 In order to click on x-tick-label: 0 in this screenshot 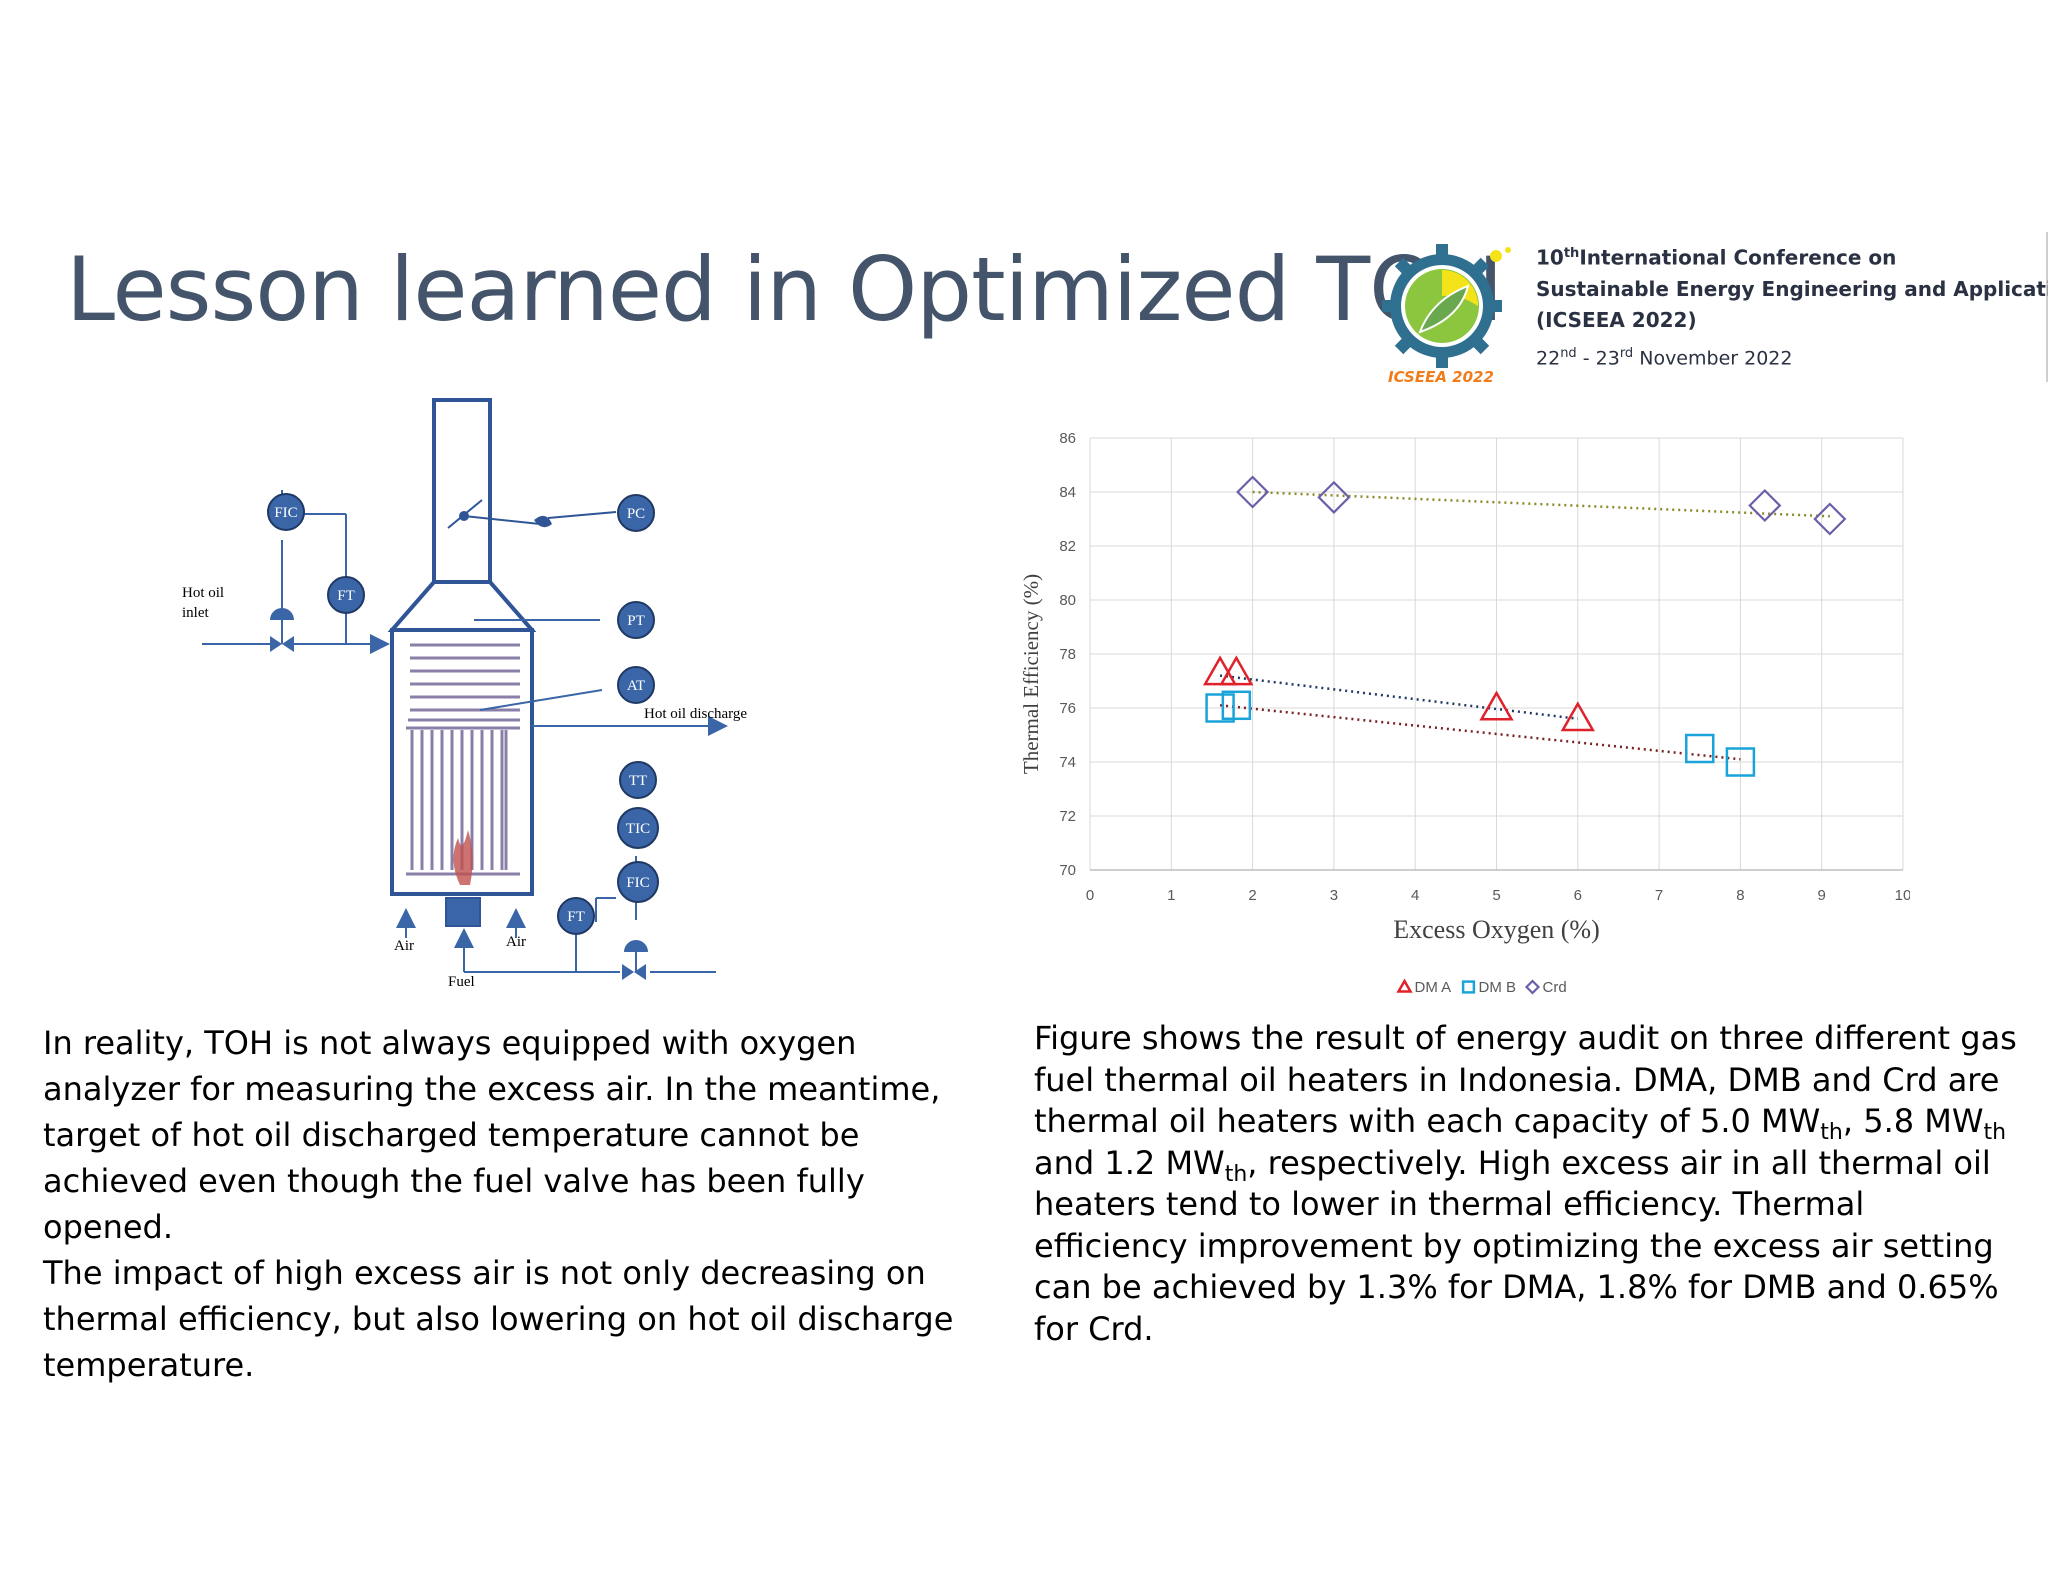, I will do `click(1090, 895)`.